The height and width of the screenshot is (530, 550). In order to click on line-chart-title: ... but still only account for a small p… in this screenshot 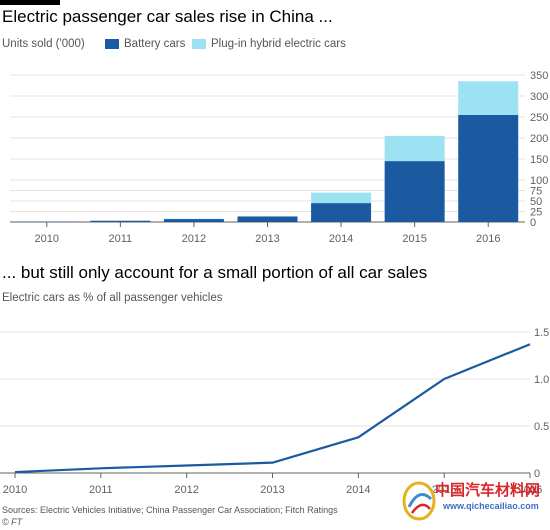, I will do `click(215, 272)`.